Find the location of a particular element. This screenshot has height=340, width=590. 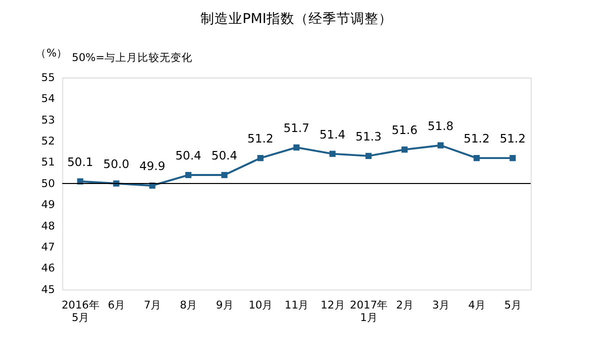

x-tick-label: 2月 is located at coordinates (405, 305).